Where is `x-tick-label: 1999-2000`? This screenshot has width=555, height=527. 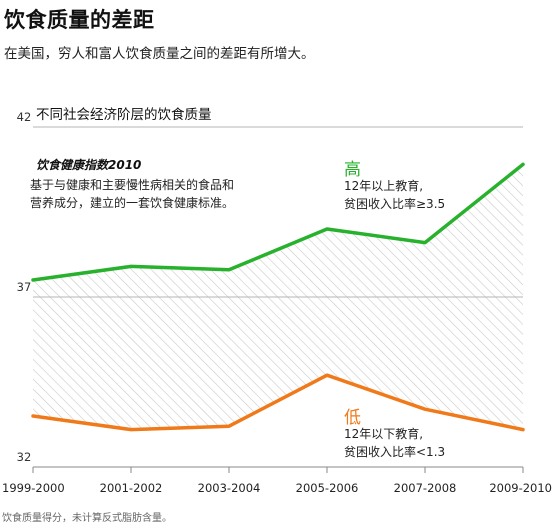 x-tick-label: 1999-2000 is located at coordinates (33, 488).